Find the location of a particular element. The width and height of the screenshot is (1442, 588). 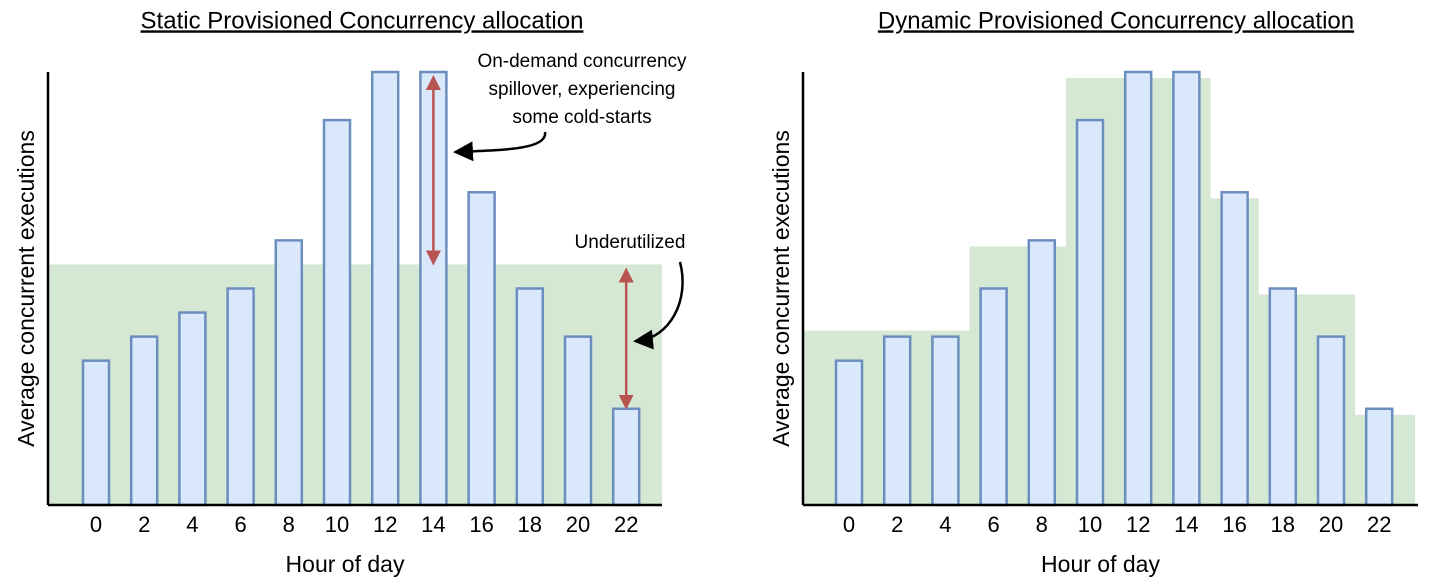

annotation: some cold-starts is located at coordinates (581, 117).